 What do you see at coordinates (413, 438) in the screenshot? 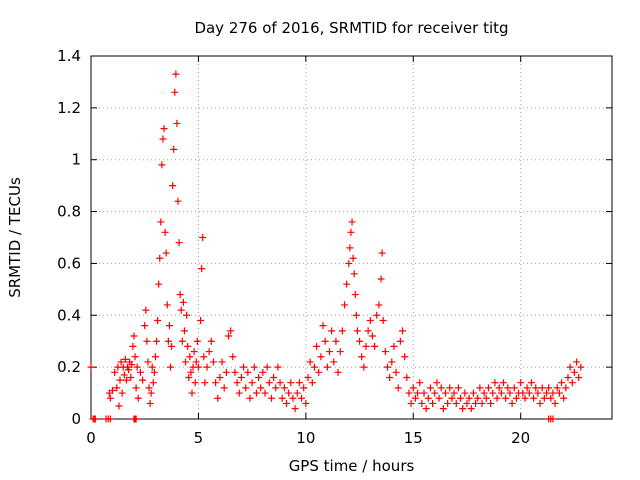
I see `x-tick-label: 15` at bounding box center [413, 438].